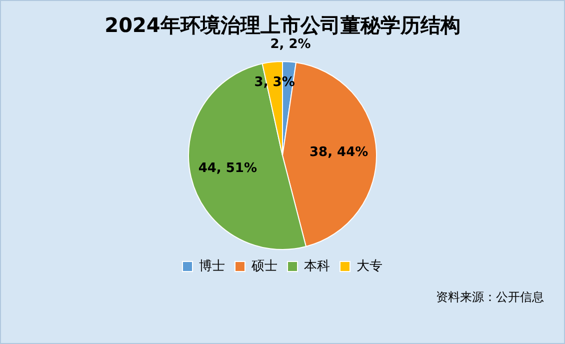  I want to click on legend-label: 本科, so click(317, 266).